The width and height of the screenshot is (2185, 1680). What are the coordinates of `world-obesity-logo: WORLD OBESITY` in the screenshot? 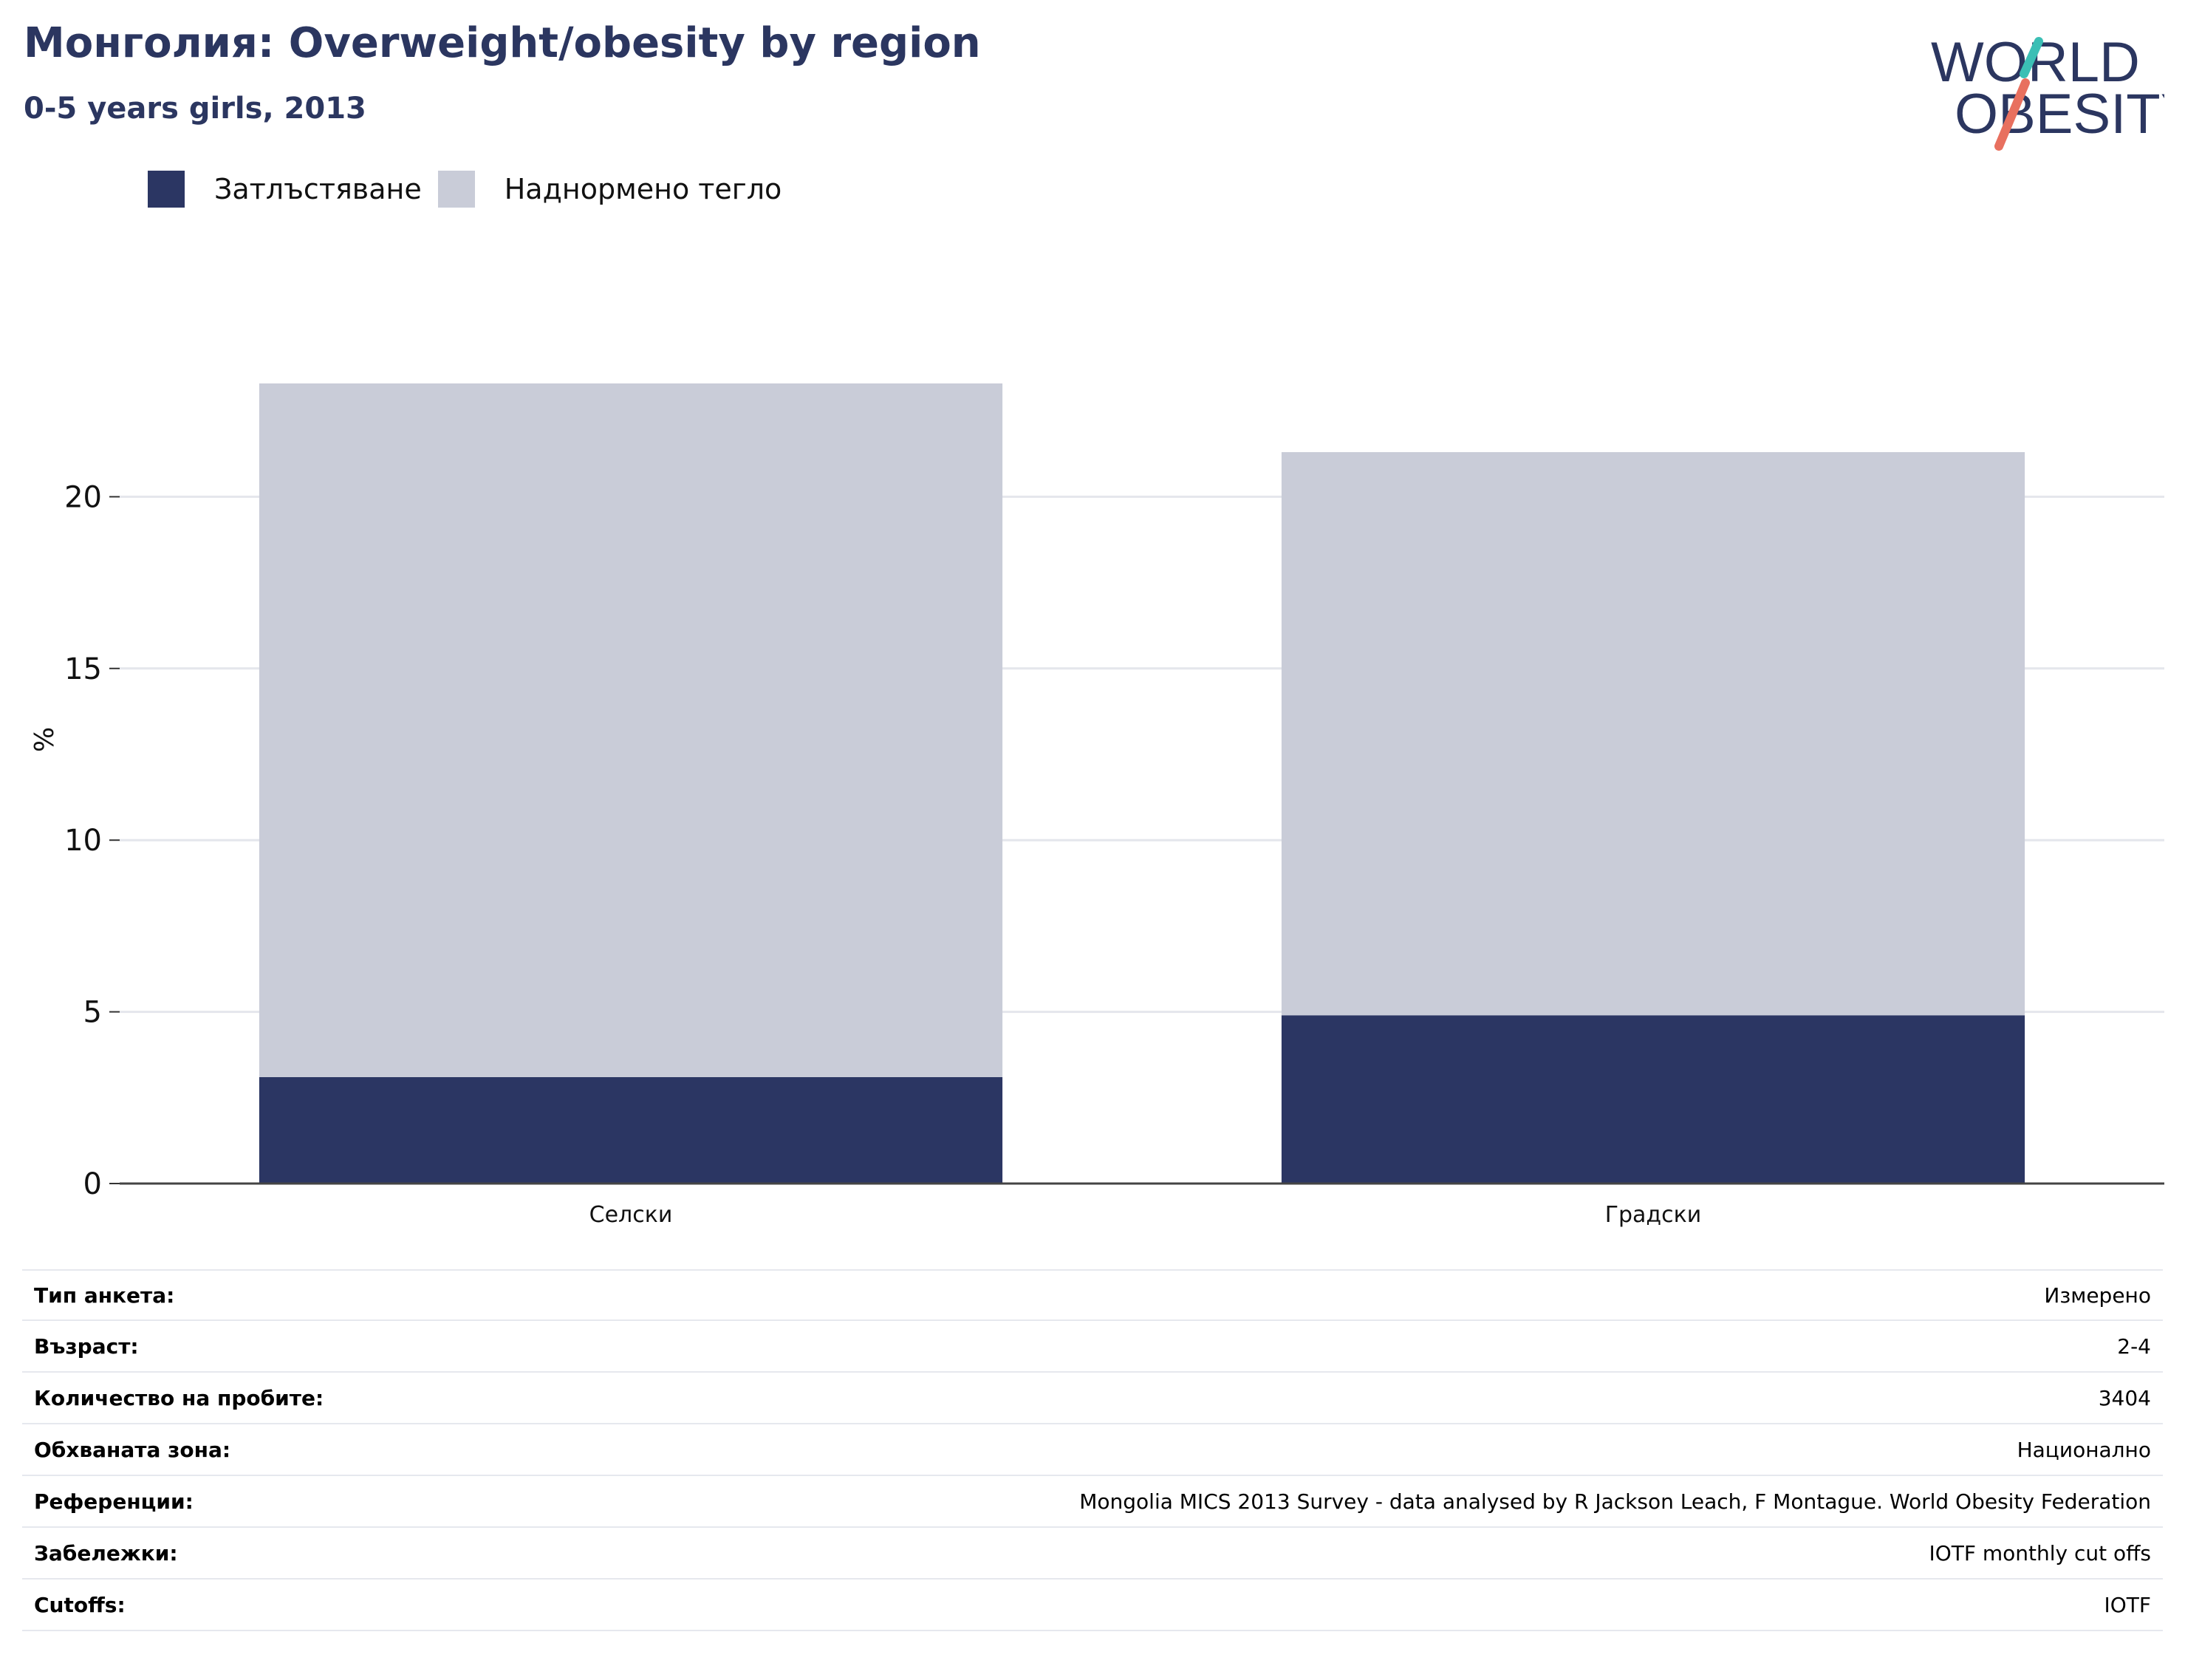 It's located at (2047, 91).